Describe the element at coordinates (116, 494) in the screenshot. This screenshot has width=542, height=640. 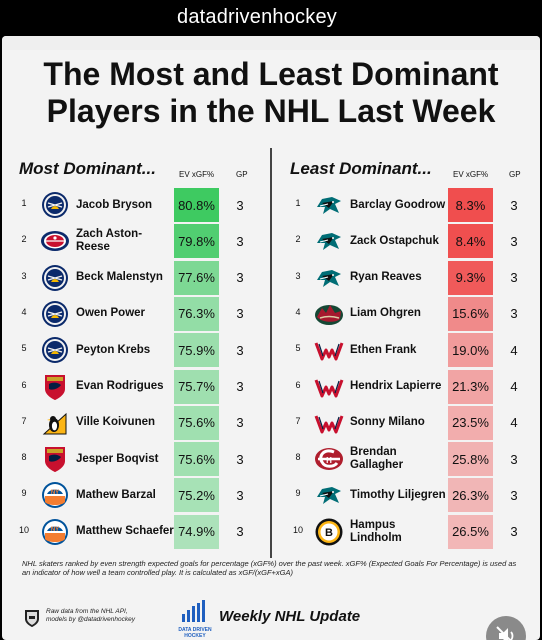
I see `player-name: Mathew Barzal` at that location.